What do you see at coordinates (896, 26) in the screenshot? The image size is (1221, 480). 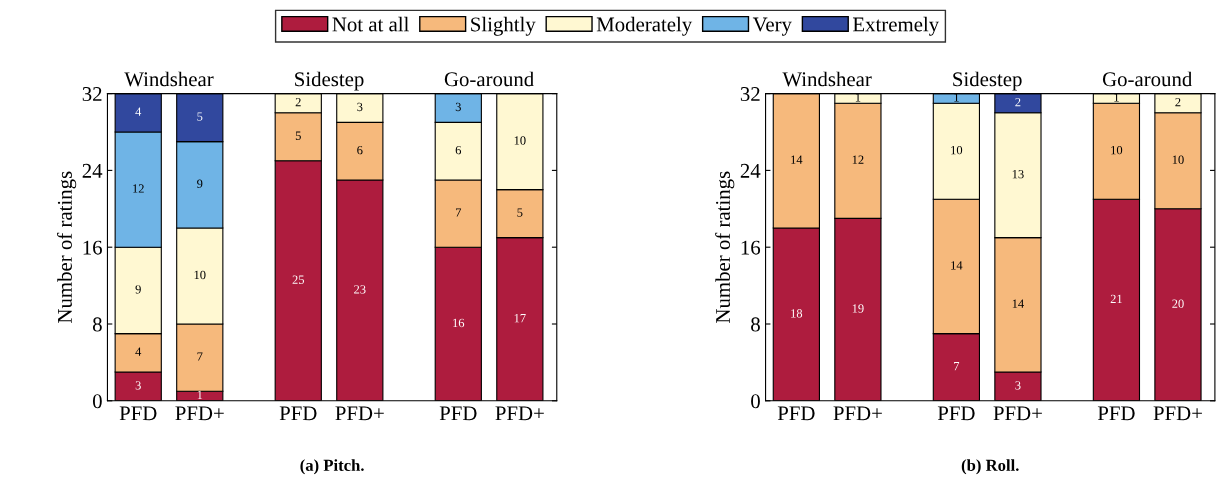 I see `legend-label: Extremely` at bounding box center [896, 26].